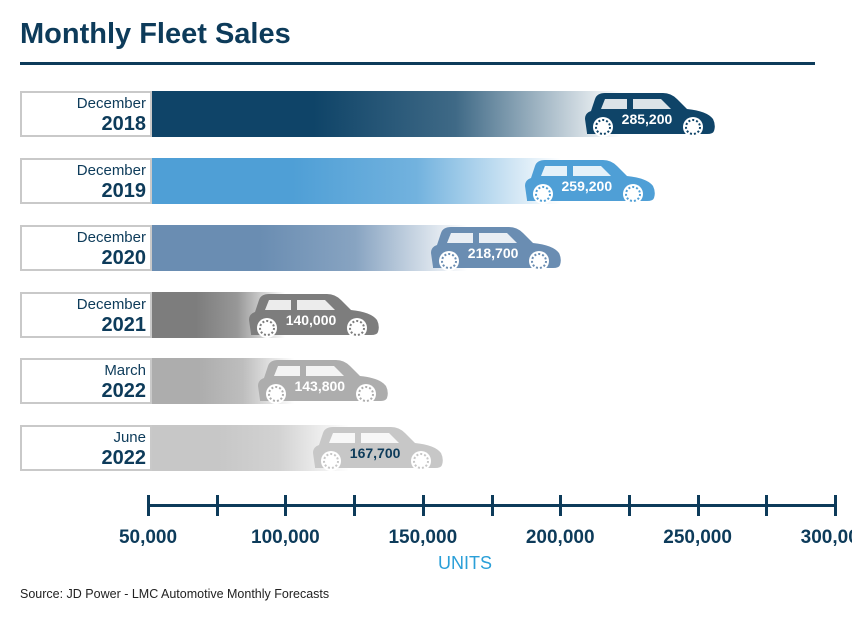 This screenshot has height=620, width=852. Describe the element at coordinates (124, 258) in the screenshot. I see `category-year: 2020` at that location.